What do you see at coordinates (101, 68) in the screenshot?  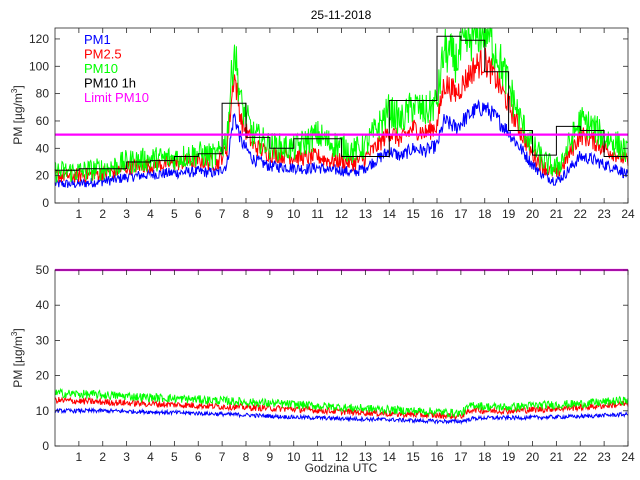 I see `legend-item-pm10: PM10` at bounding box center [101, 68].